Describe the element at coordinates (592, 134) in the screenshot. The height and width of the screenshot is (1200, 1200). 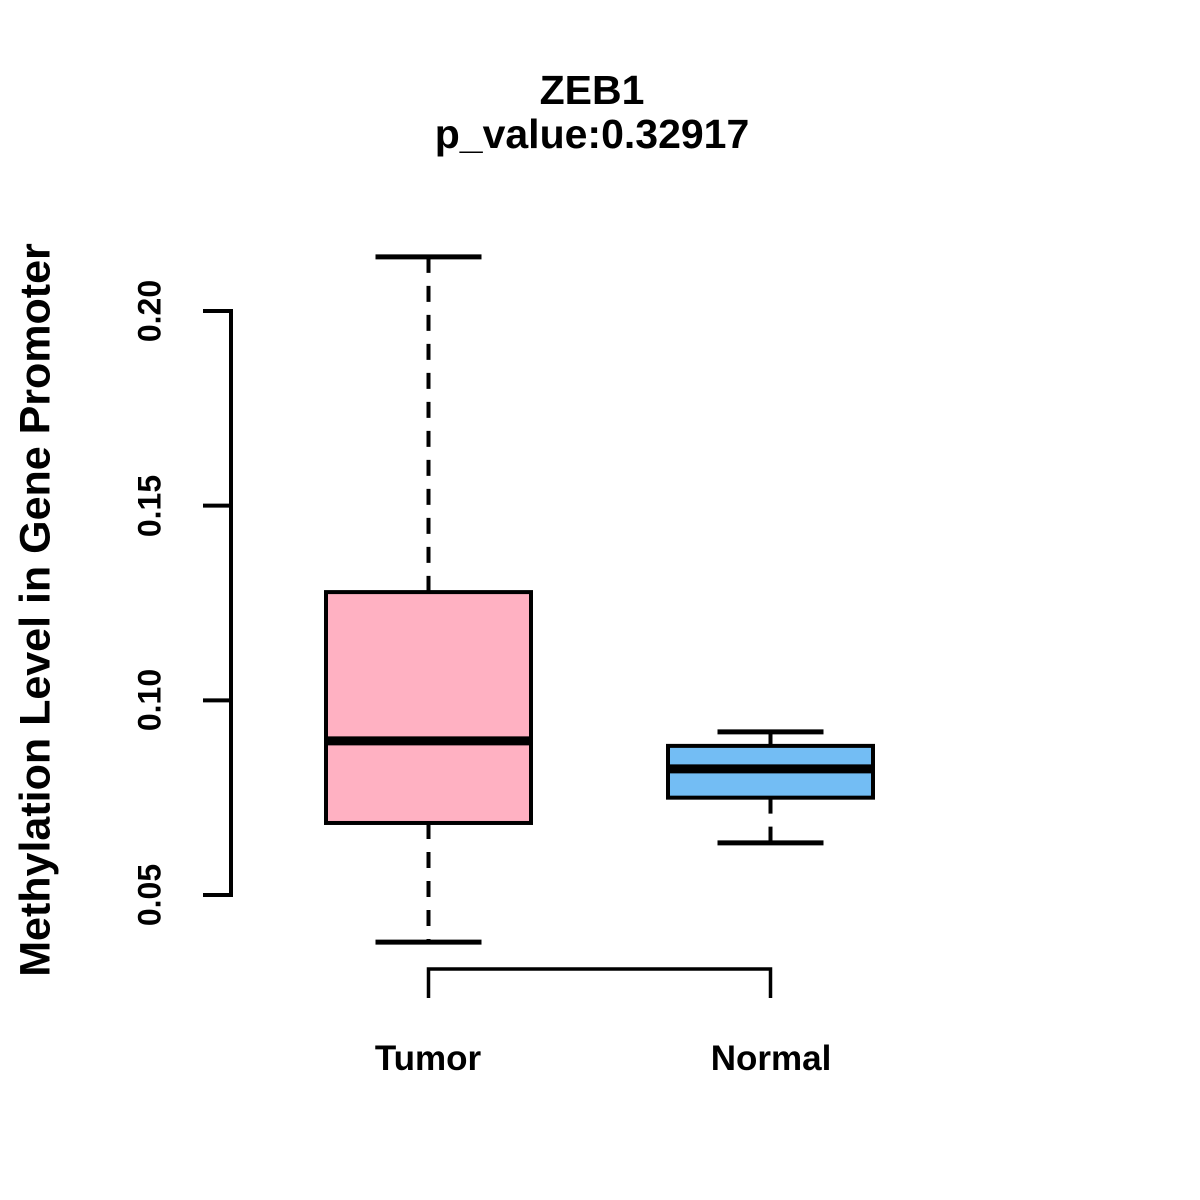
I see `chart-title-pvalue: p_value:0.32917` at that location.